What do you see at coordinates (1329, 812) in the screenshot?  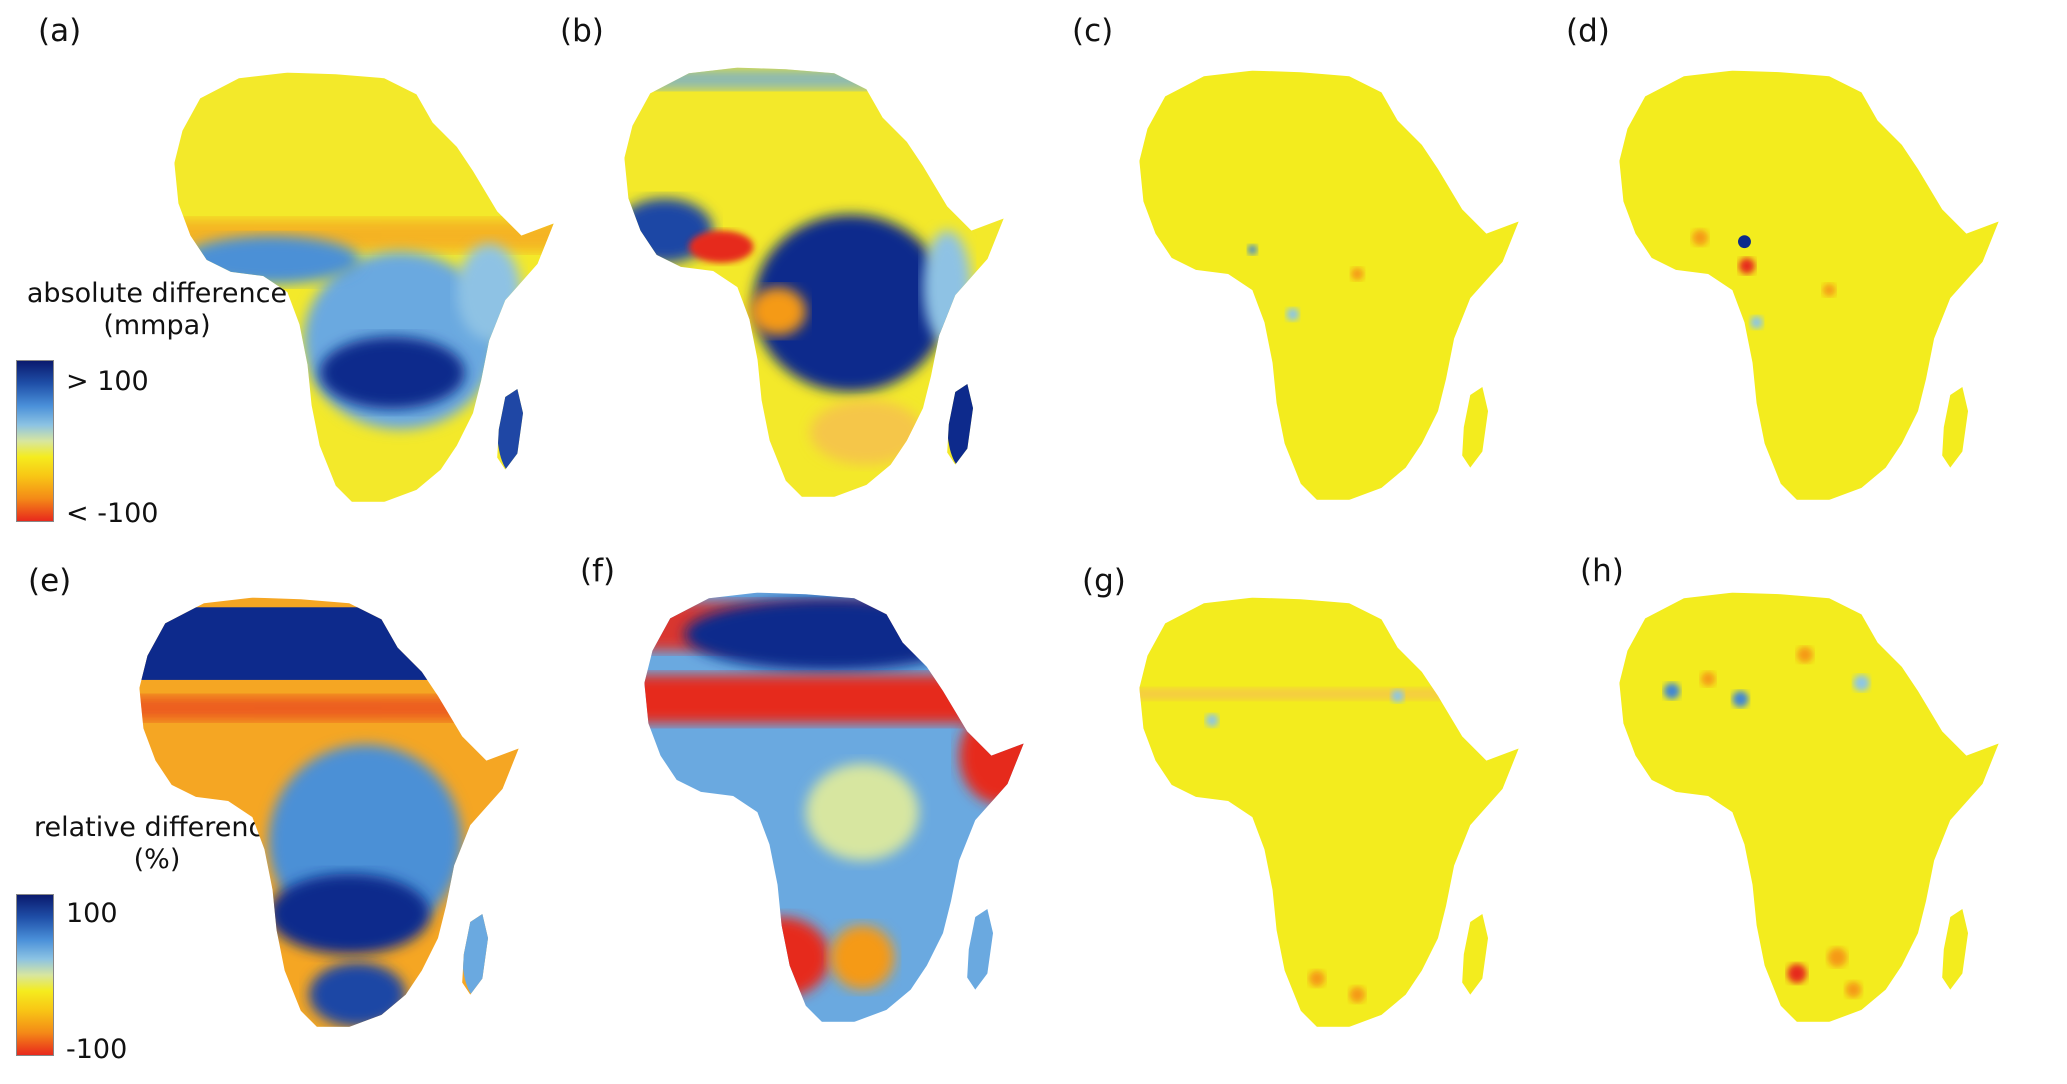 I see `map-panel-g` at bounding box center [1329, 812].